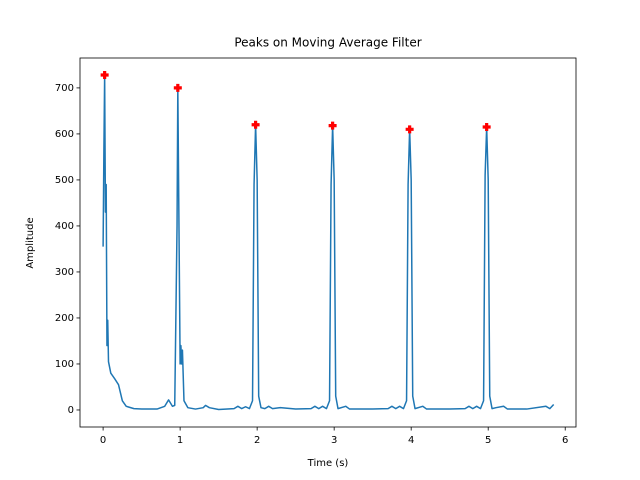  What do you see at coordinates (257, 440) in the screenshot?
I see `x-tick-label: 2` at bounding box center [257, 440].